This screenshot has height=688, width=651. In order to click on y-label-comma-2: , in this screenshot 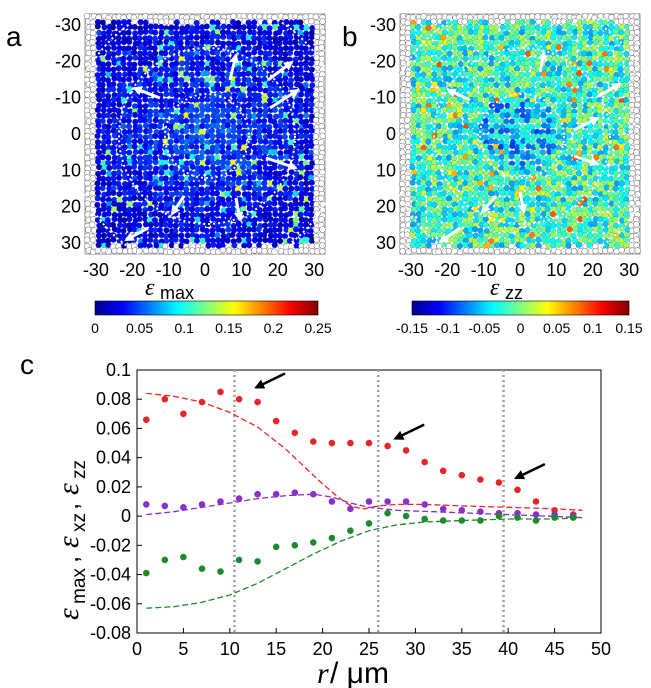, I will do `click(69, 506)`.